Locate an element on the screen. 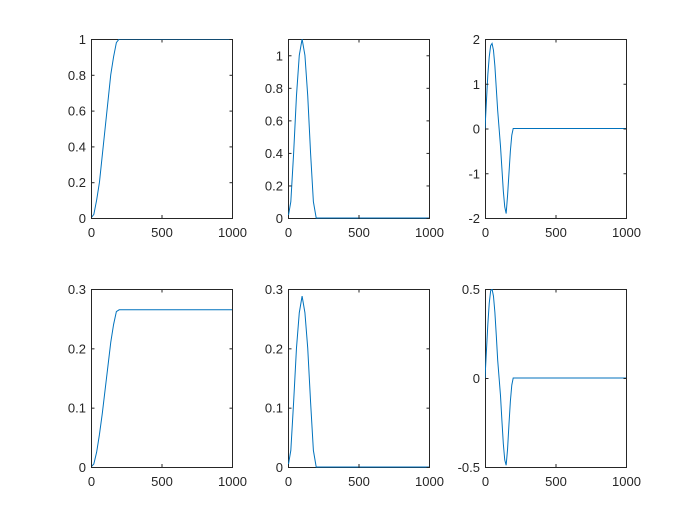 This screenshot has height=525, width=700. y-tick-label: 0.5 is located at coordinates (471, 289).